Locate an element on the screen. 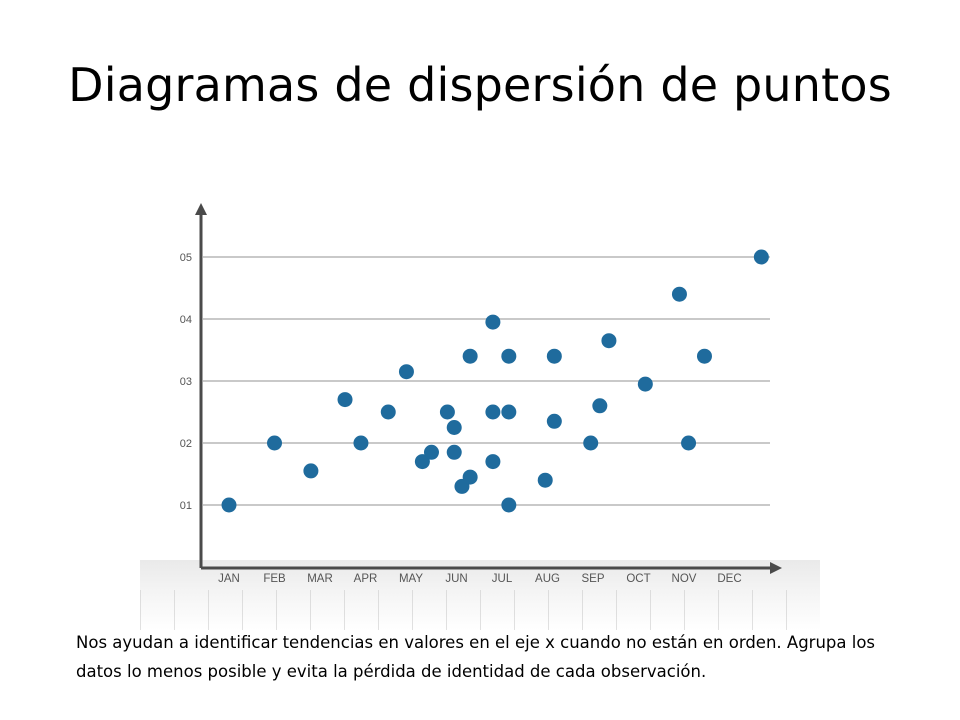  x-tick-label-feb: FEB is located at coordinates (274, 579).